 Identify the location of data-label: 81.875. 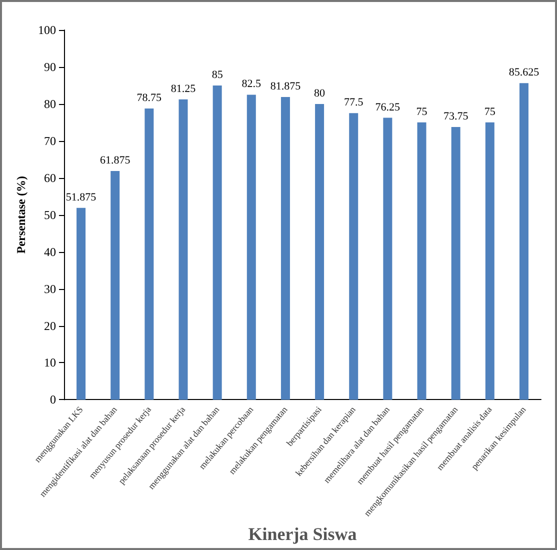
(286, 86).